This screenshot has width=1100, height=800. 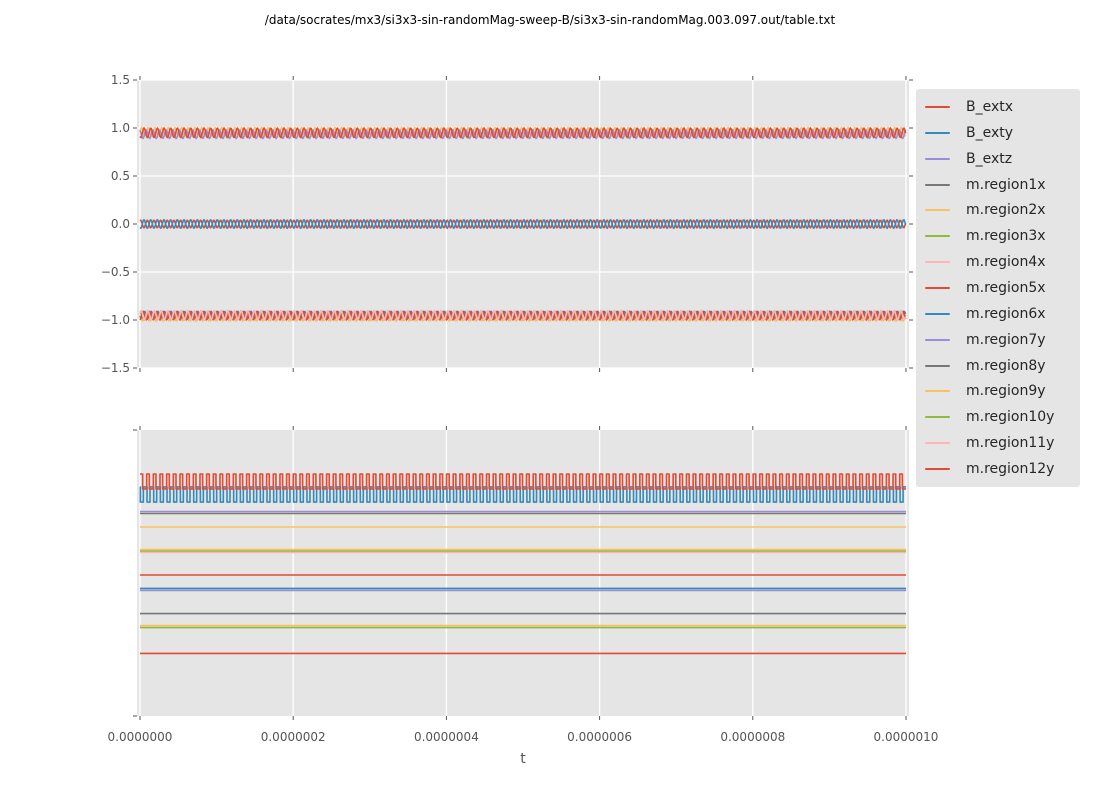 What do you see at coordinates (120, 80) in the screenshot?
I see `y-tick-label: 1.5` at bounding box center [120, 80].